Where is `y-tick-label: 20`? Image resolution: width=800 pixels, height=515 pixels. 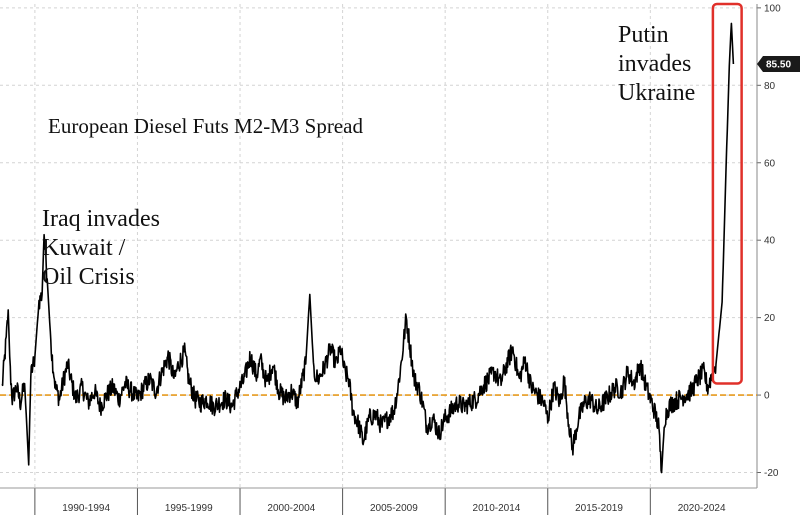 y-tick-label: 20 is located at coordinates (770, 318).